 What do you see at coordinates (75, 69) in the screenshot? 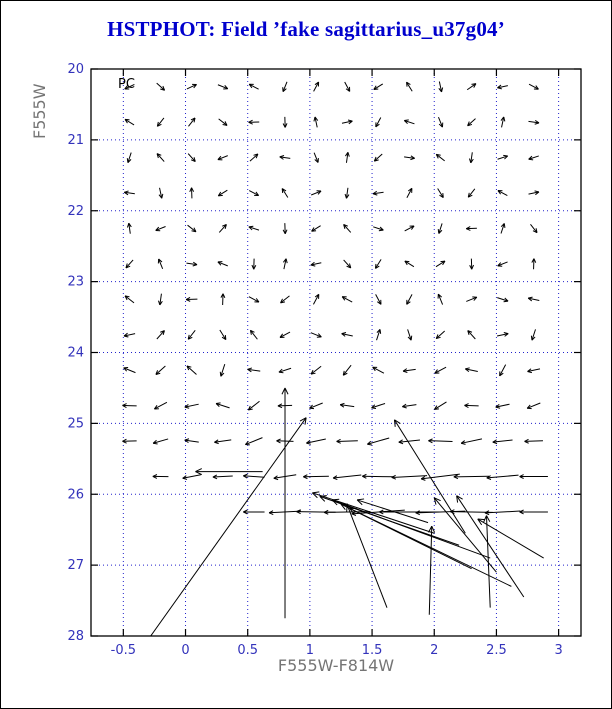
I see `y-tick-label: 20` at bounding box center [75, 69].